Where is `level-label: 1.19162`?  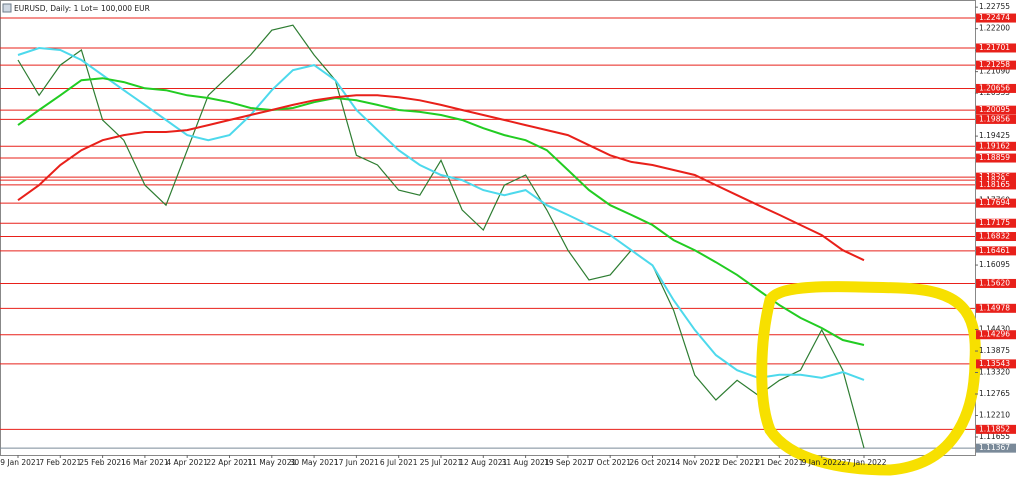
level-label: 1.19162 is located at coordinates (994, 145).